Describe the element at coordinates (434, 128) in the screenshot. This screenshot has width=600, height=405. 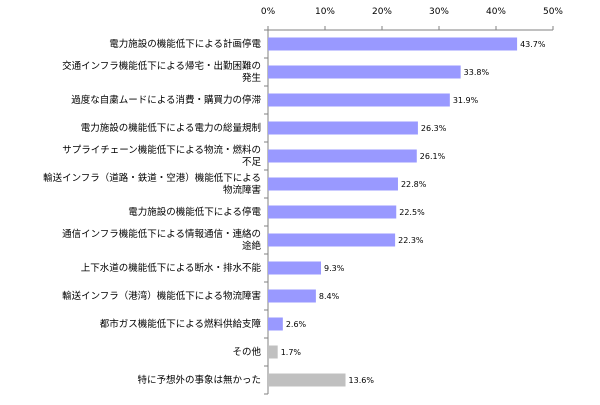
I see `data-label: 26.3%` at that location.